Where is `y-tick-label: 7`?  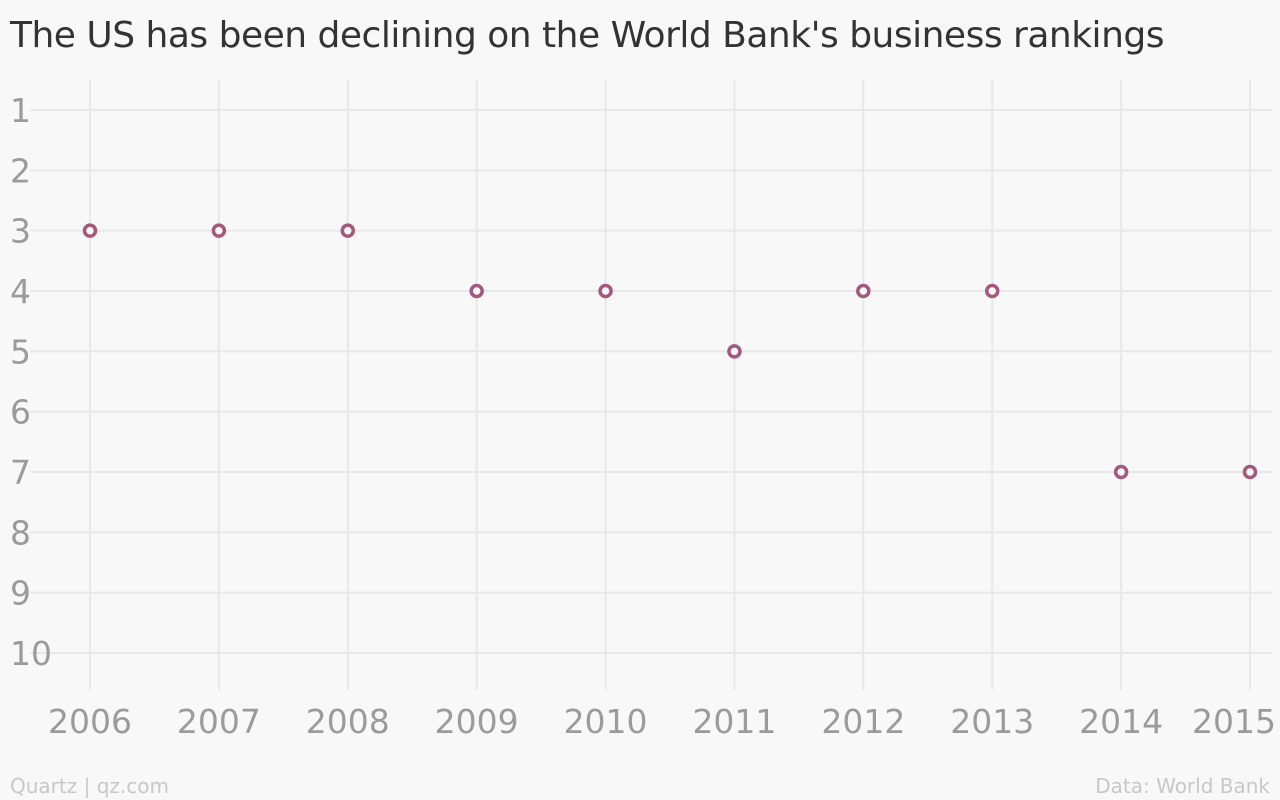 y-tick-label: 7 is located at coordinates (20, 472).